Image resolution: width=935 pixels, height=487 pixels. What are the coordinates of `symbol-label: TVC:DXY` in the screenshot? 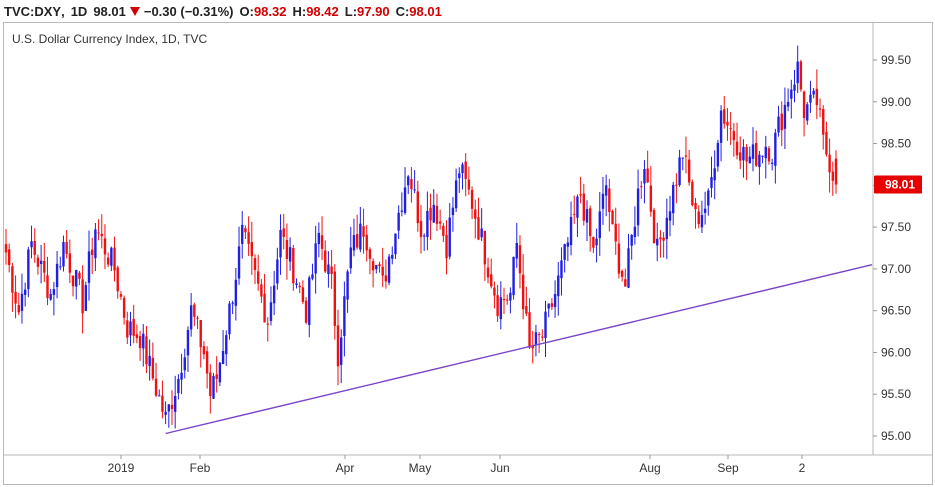 It's located at (33, 11).